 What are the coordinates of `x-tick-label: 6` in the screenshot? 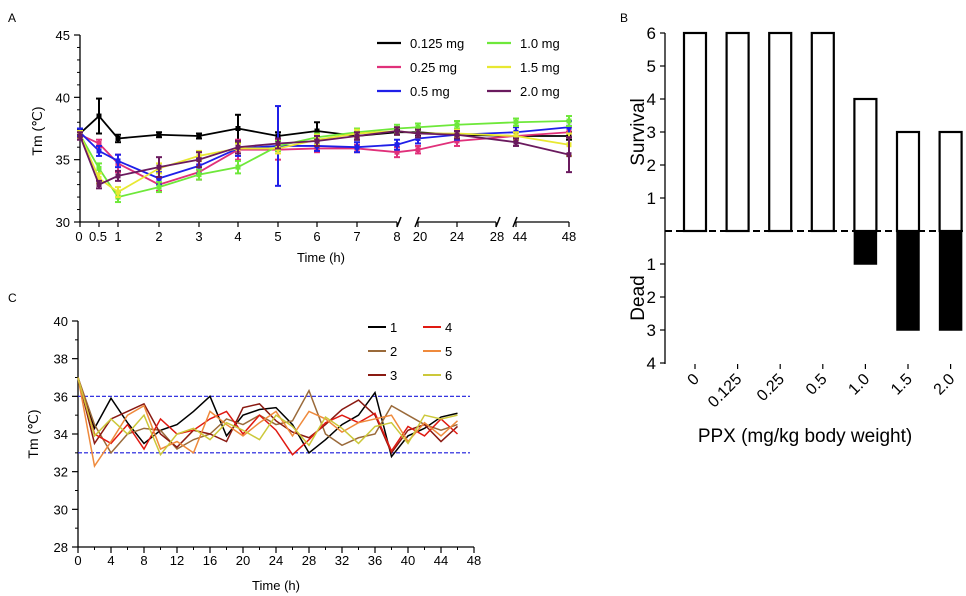 It's located at (316, 236).